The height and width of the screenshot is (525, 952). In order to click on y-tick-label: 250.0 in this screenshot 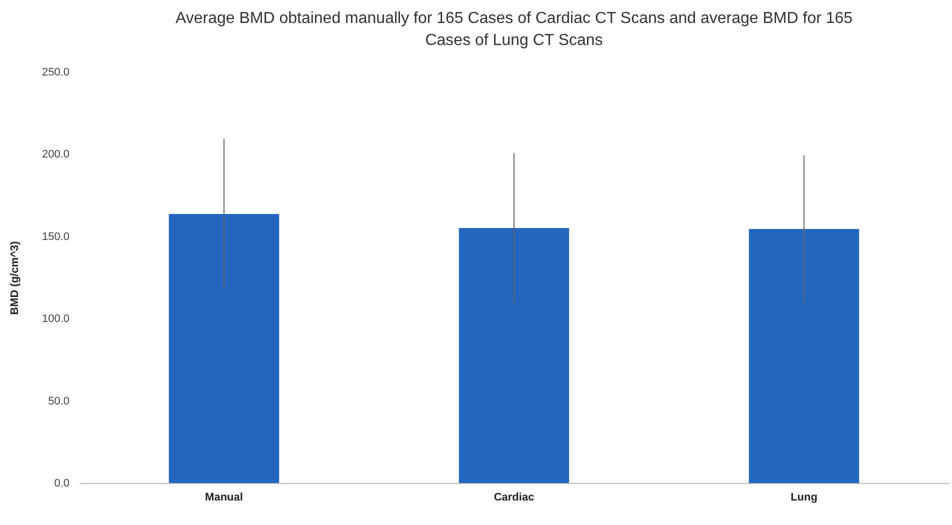, I will do `click(56, 72)`.